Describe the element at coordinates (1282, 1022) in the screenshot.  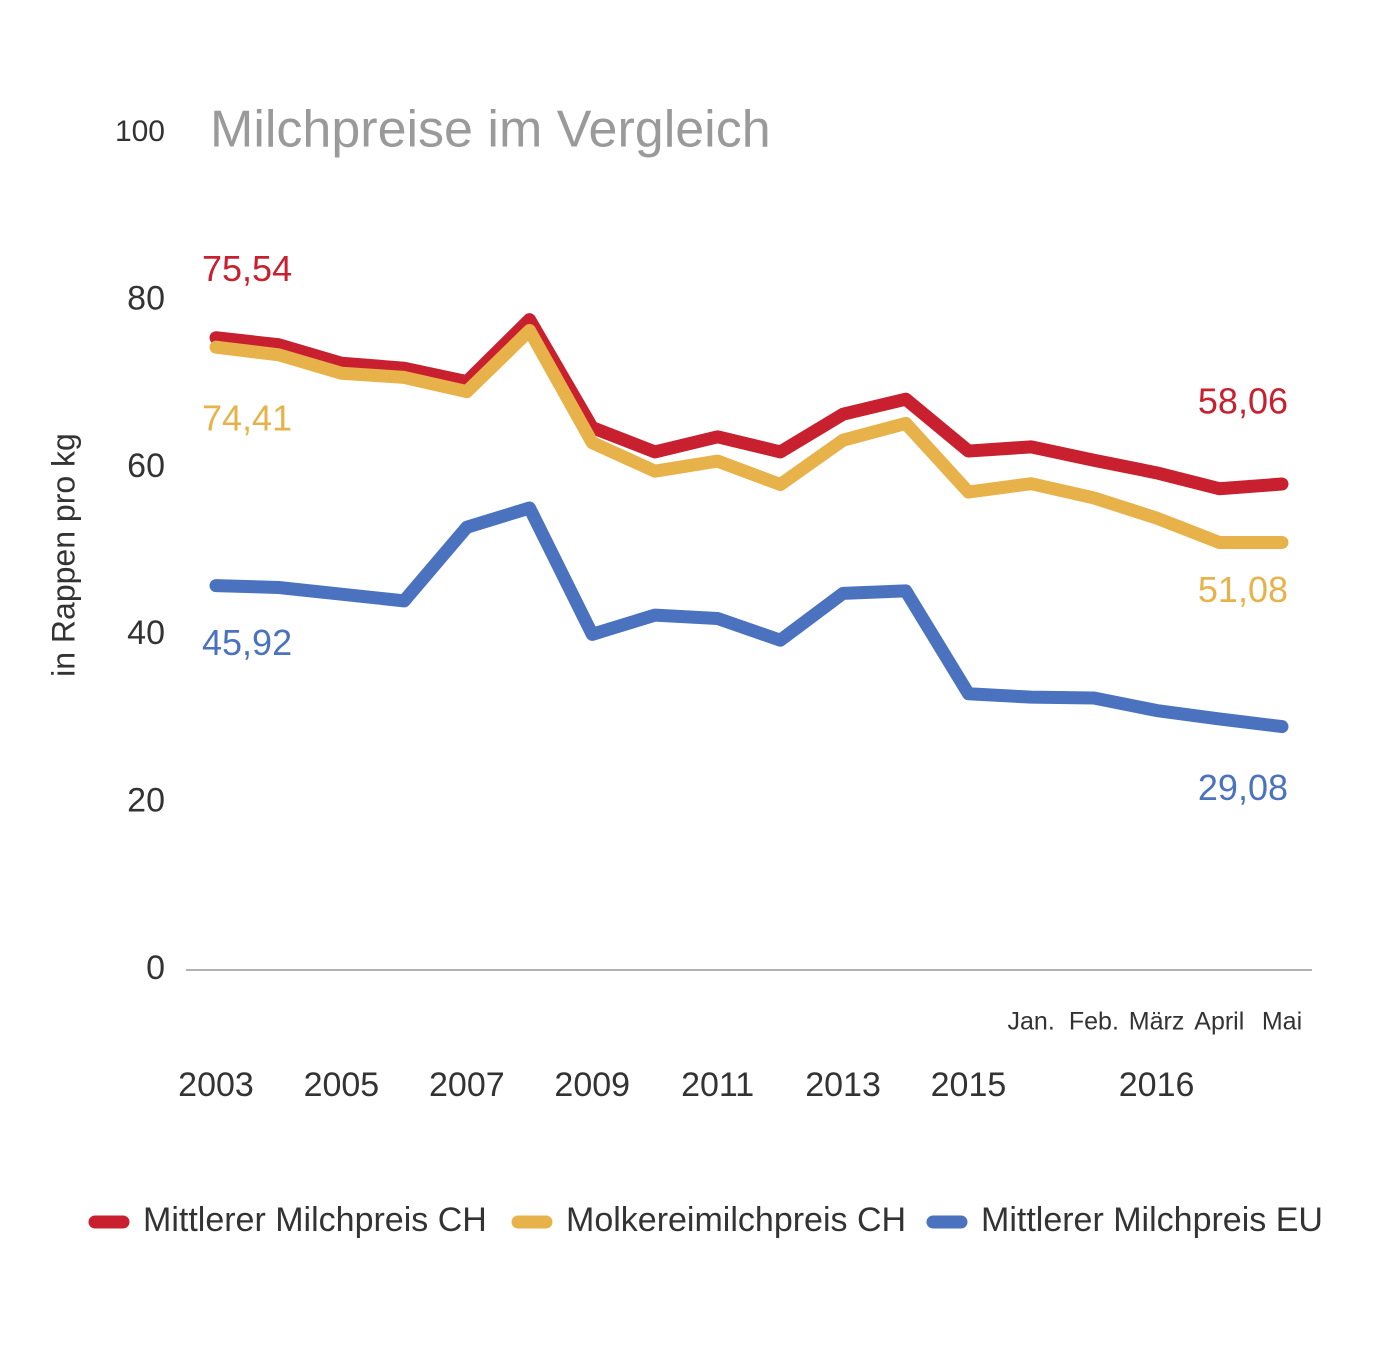
I see `x-tick-label: Mai` at that location.